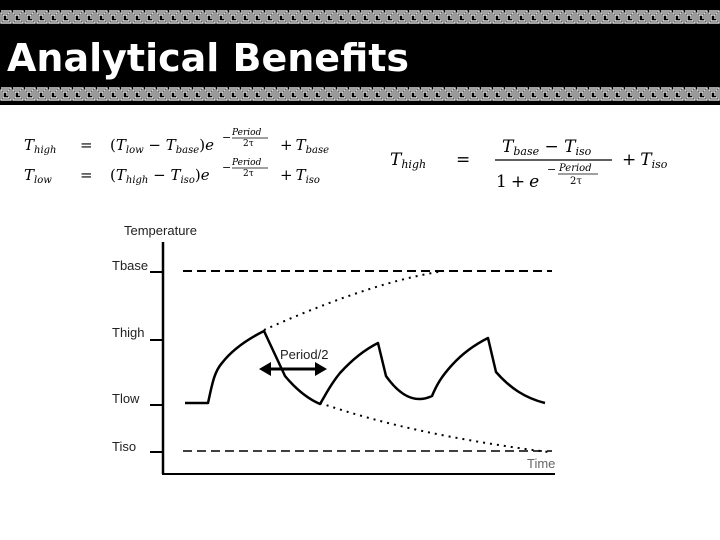 This screenshot has height=540, width=720. I want to click on svg-text: (Tlow − Tbase)e, so click(162, 146).